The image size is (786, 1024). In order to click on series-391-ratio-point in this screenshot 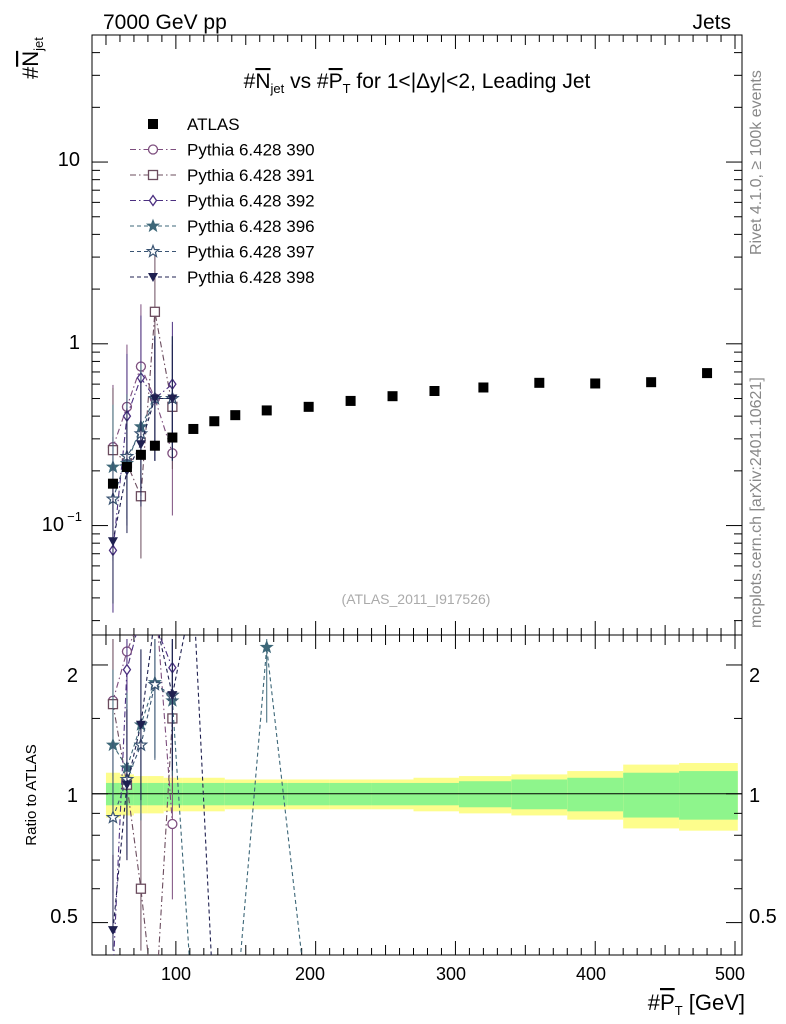, I will do `click(141, 888)`.